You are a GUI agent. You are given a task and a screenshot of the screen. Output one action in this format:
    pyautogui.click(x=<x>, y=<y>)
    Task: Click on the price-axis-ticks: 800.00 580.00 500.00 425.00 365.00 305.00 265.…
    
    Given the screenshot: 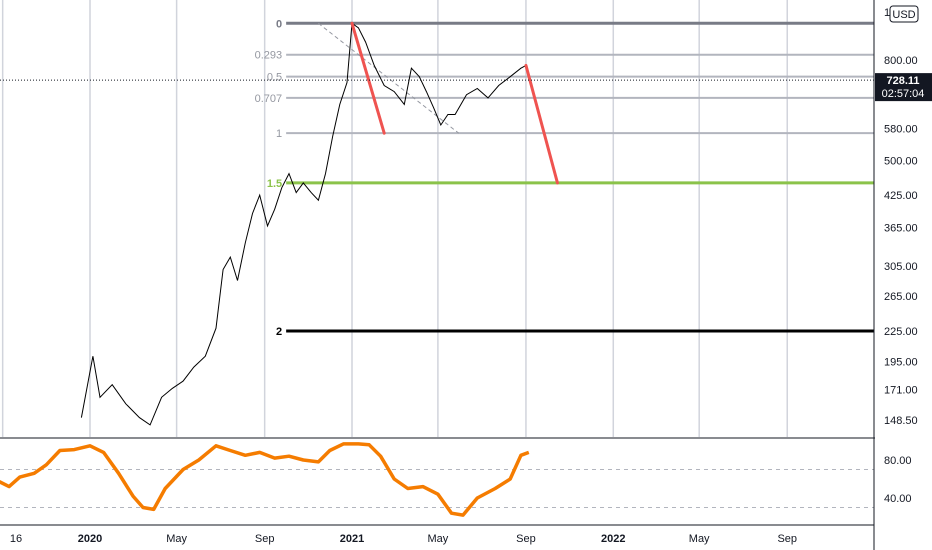 What is the action you would take?
    pyautogui.click(x=901, y=241)
    